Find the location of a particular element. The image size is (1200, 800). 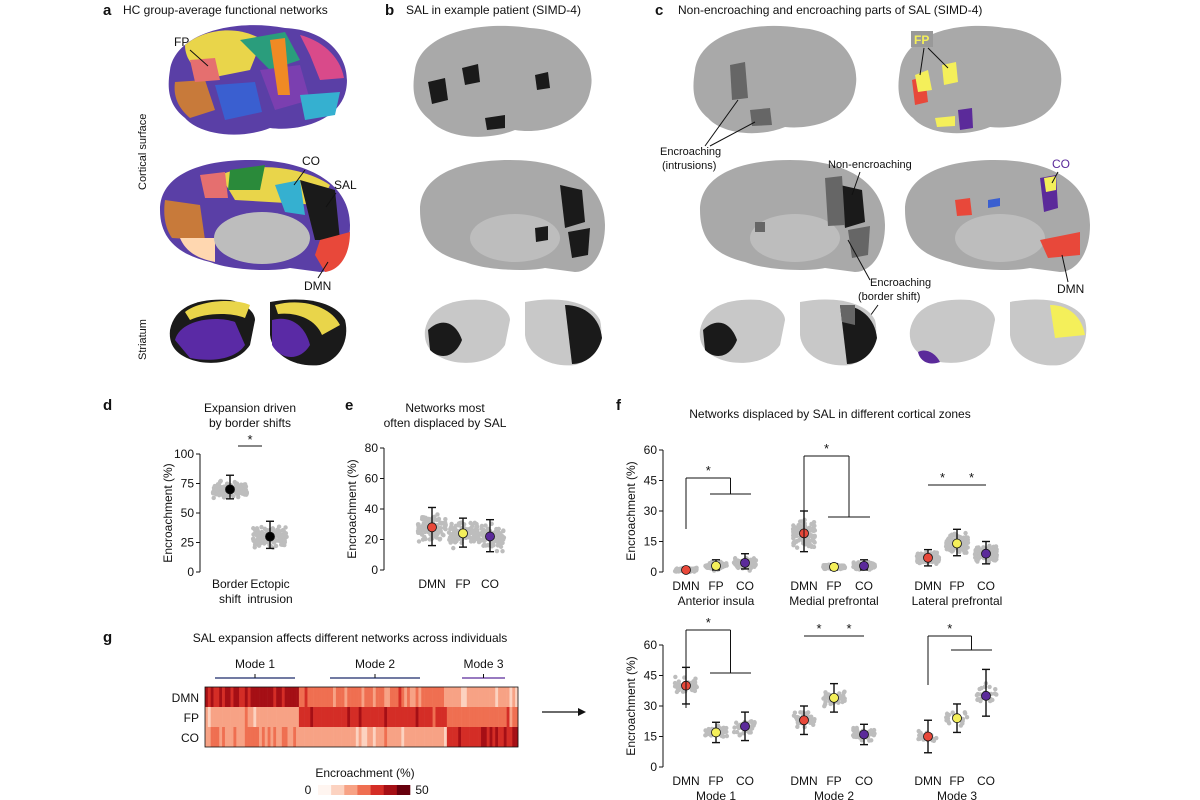

x-category-label: shift is located at coordinates (230, 599).